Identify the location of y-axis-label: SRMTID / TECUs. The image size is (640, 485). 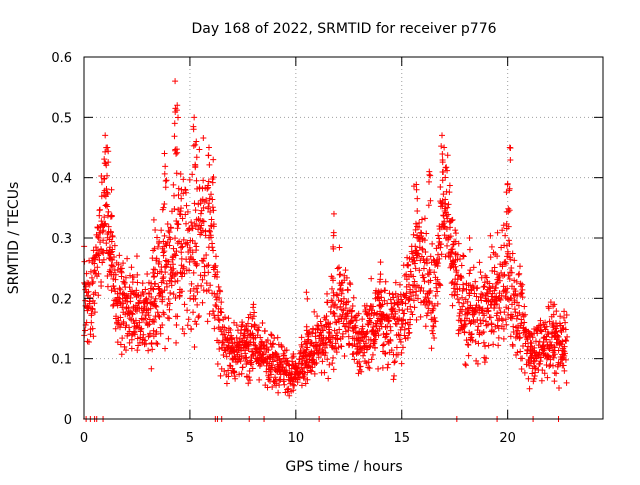
(14, 238).